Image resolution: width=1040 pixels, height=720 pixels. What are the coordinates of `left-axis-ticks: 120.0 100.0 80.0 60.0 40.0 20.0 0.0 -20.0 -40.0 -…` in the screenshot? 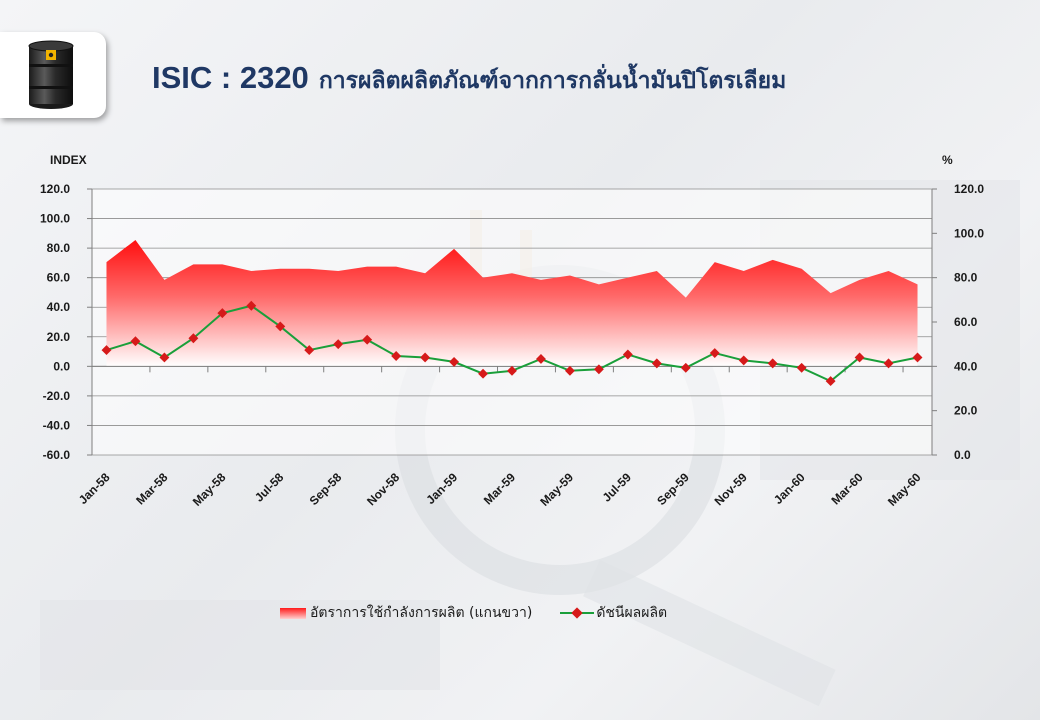 It's located at (66, 322).